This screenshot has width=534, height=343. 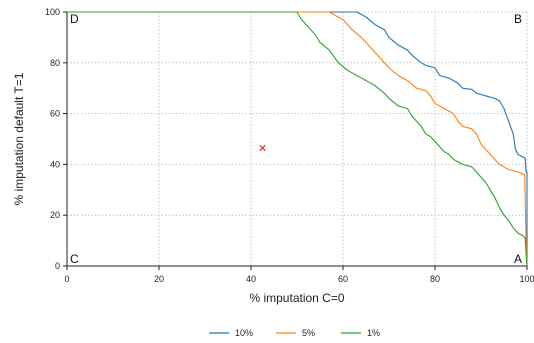 What do you see at coordinates (159, 279) in the screenshot?
I see `x-tick-label: 20` at bounding box center [159, 279].